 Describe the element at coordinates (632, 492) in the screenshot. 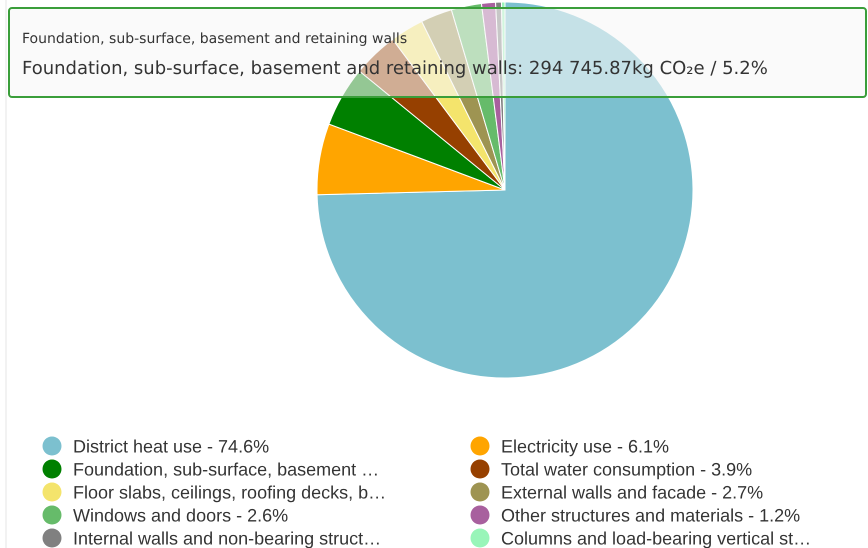

I see `legend-label: External walls and facade - 2.7%` at that location.